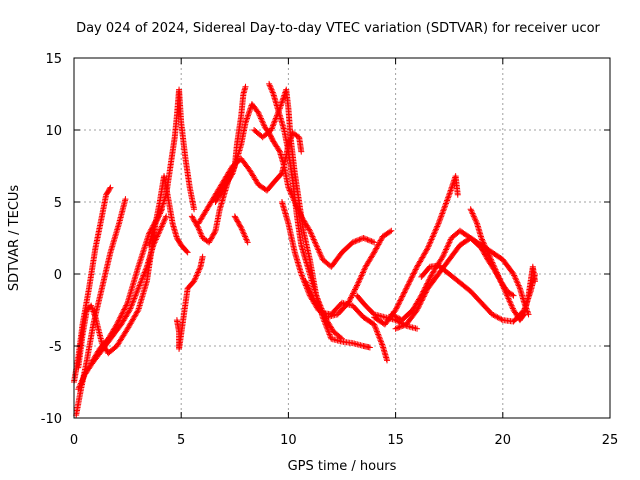  Describe the element at coordinates (74, 440) in the screenshot. I see `x-tick-label: 0` at that location.